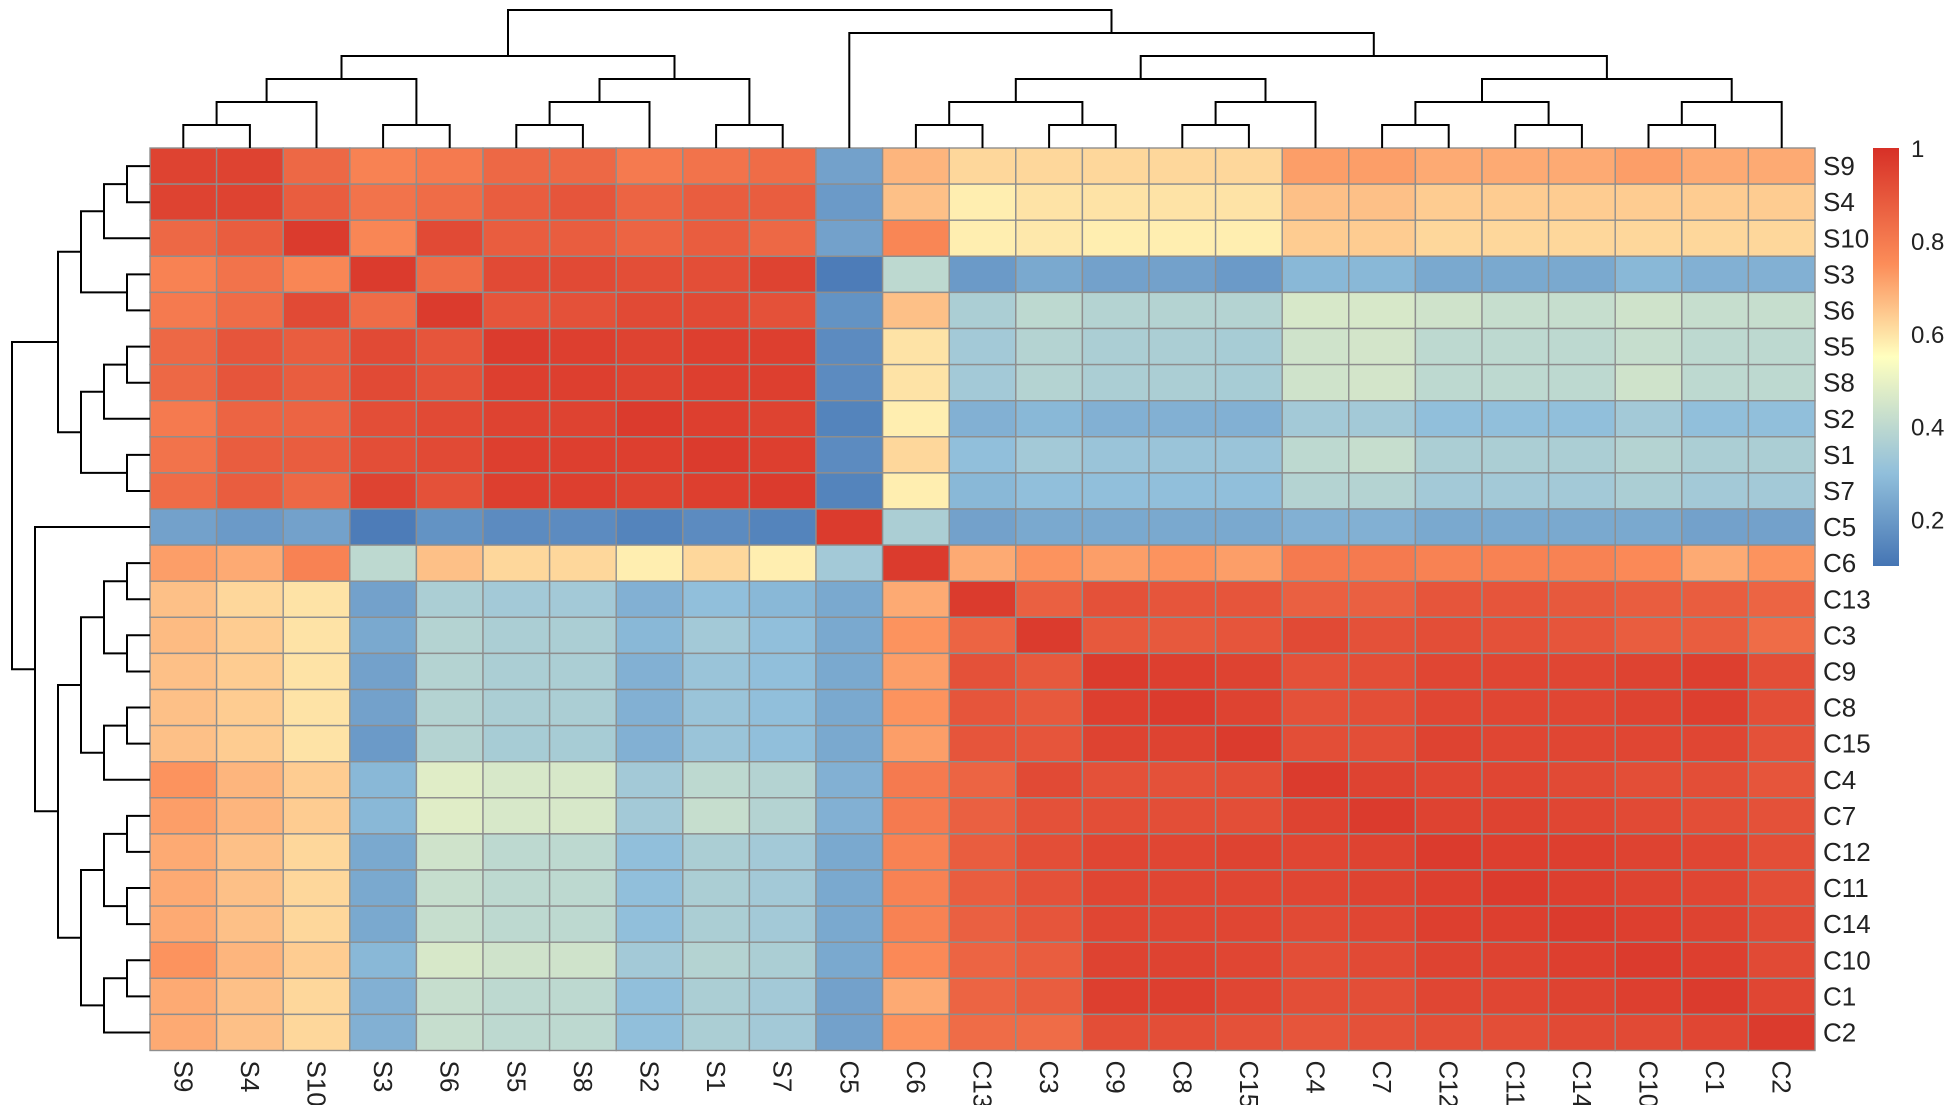 This screenshot has width=1950, height=1105. What do you see at coordinates (649, 310) in the screenshot?
I see `heatmap-cell-S6-S2` at bounding box center [649, 310].